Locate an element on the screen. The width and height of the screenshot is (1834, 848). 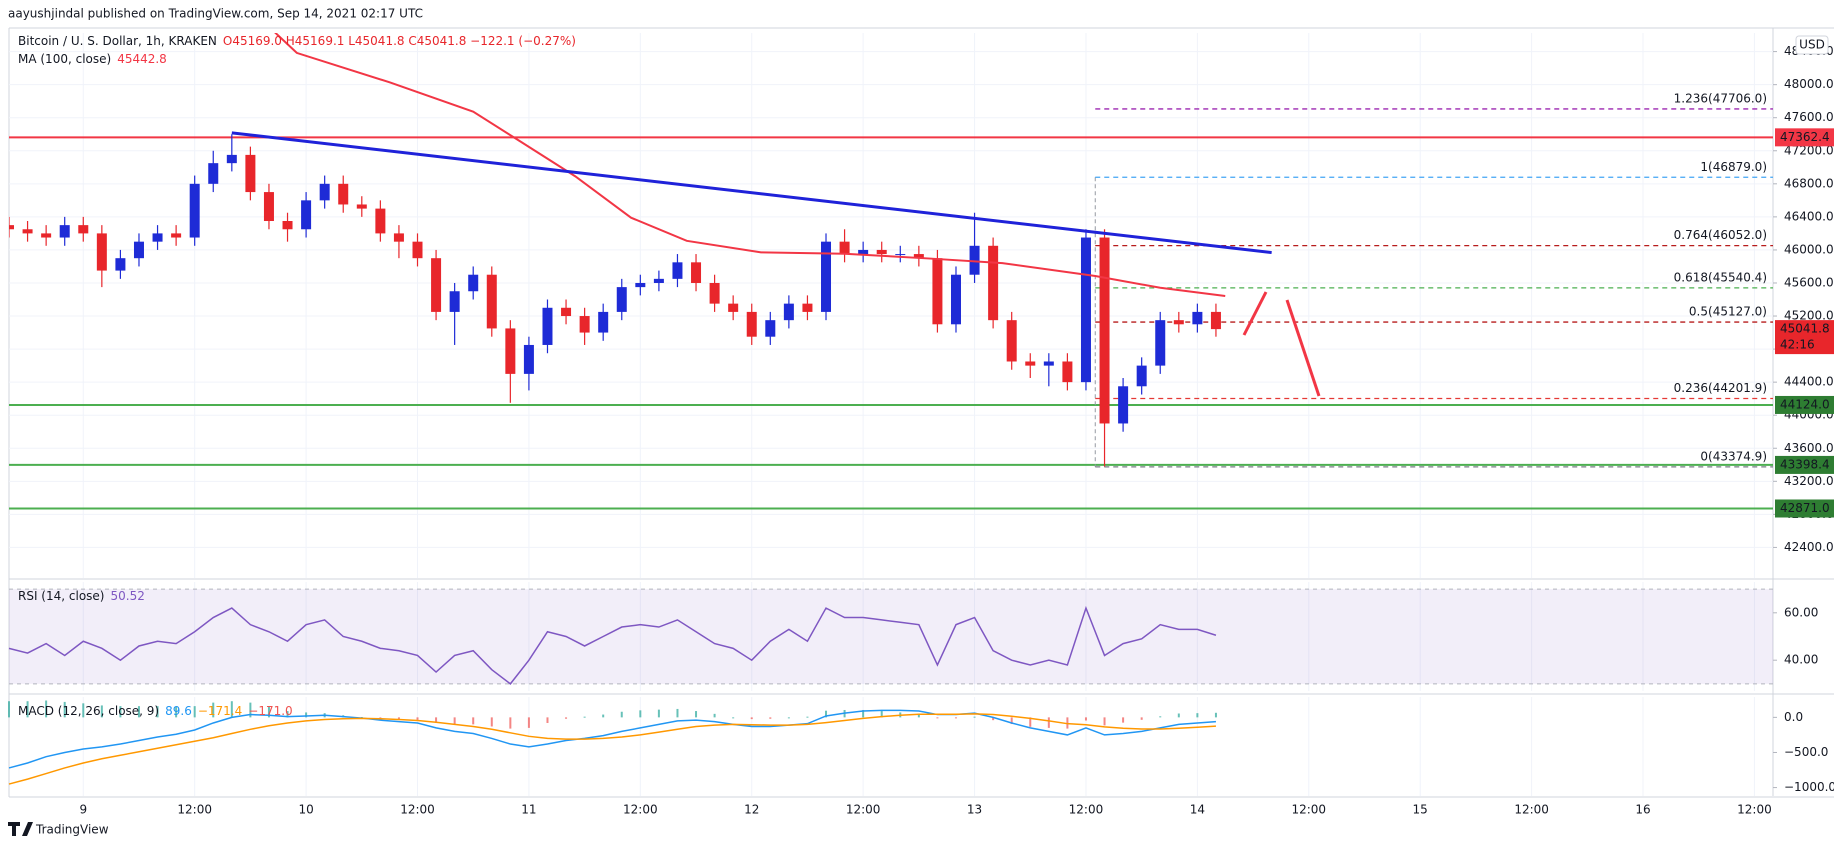
fib-label: 0.764(46052.0) is located at coordinates (1720, 235).